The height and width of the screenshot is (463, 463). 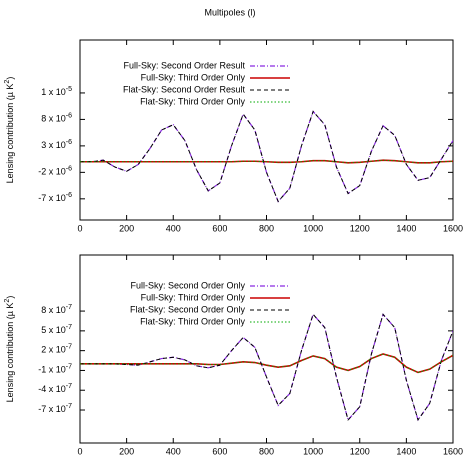 I want to click on y-tick-label: 8 x 10⁻⁷, so click(x=56, y=309).